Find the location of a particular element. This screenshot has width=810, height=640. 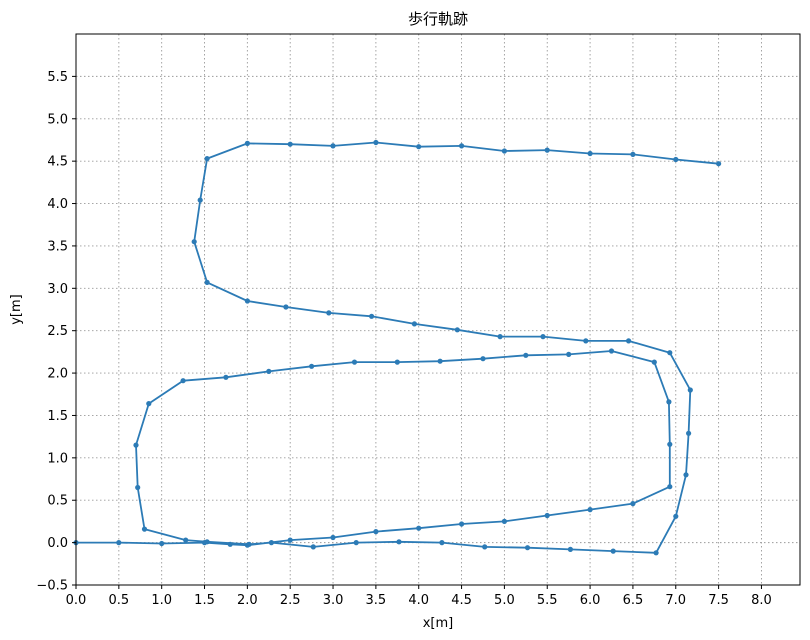

y-axis-ticks: −0.5 0.0 0.5 1.0 1.5 2.0 2.5 3.0 3.5 4.0 4.5 5.0 5.5 is located at coordinates (56, 332).